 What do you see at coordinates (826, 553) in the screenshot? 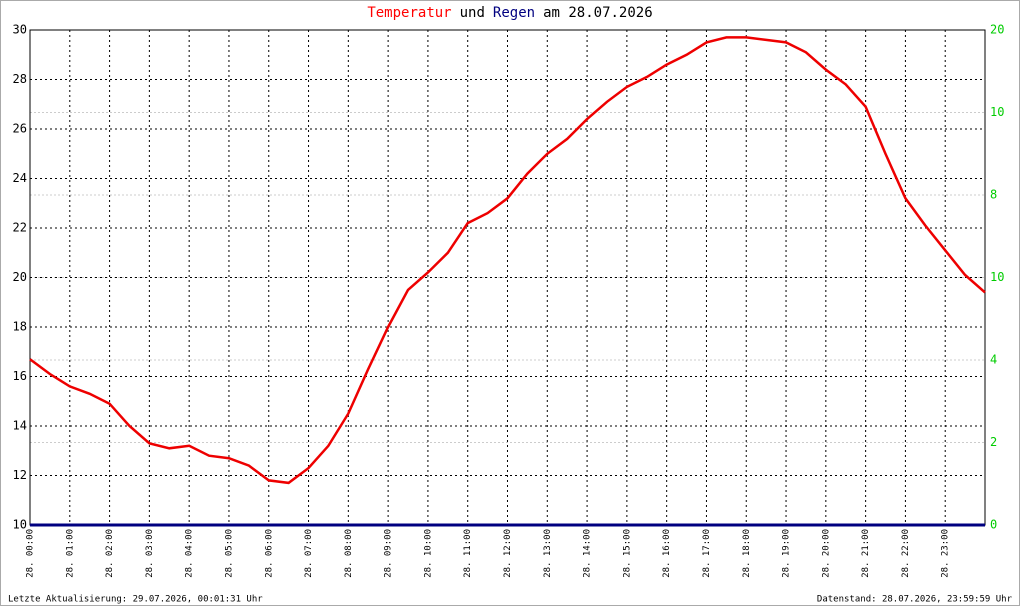
I see `x-tick-label: 28. 20:00` at bounding box center [826, 553].